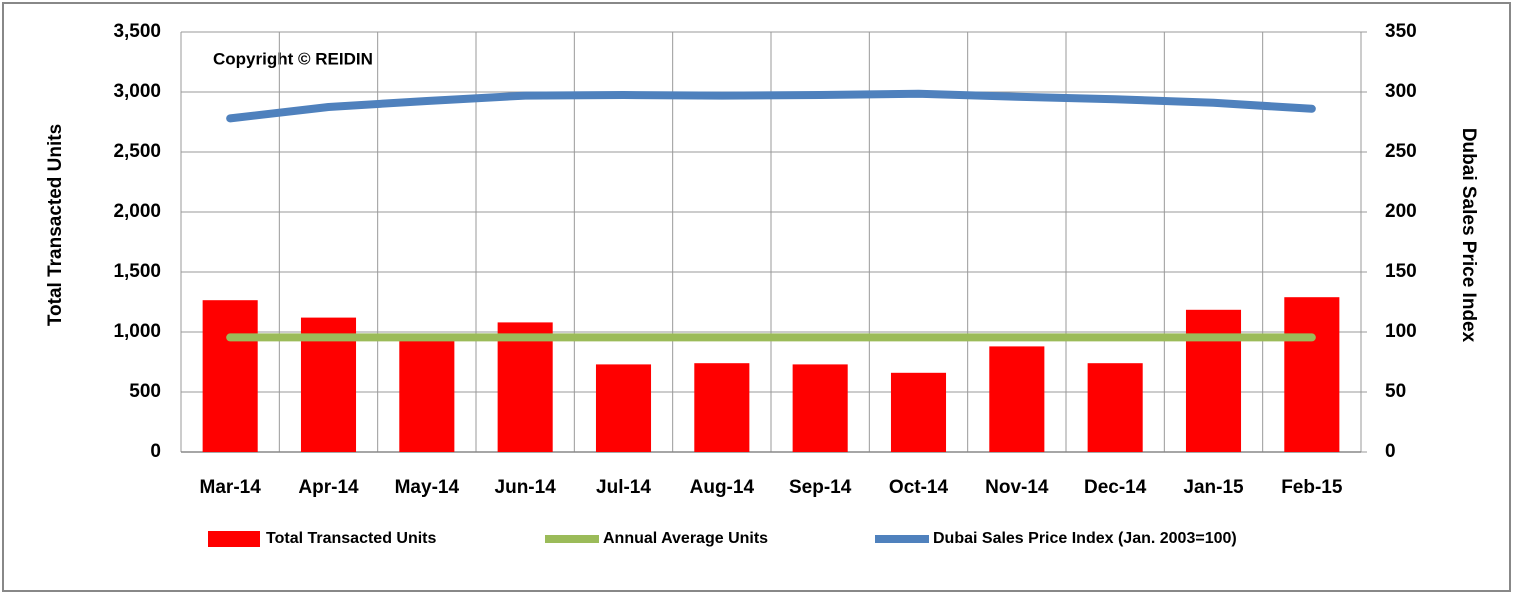 The height and width of the screenshot is (596, 1515). I want to click on x-tick-label: Nov-14, so click(1017, 487).